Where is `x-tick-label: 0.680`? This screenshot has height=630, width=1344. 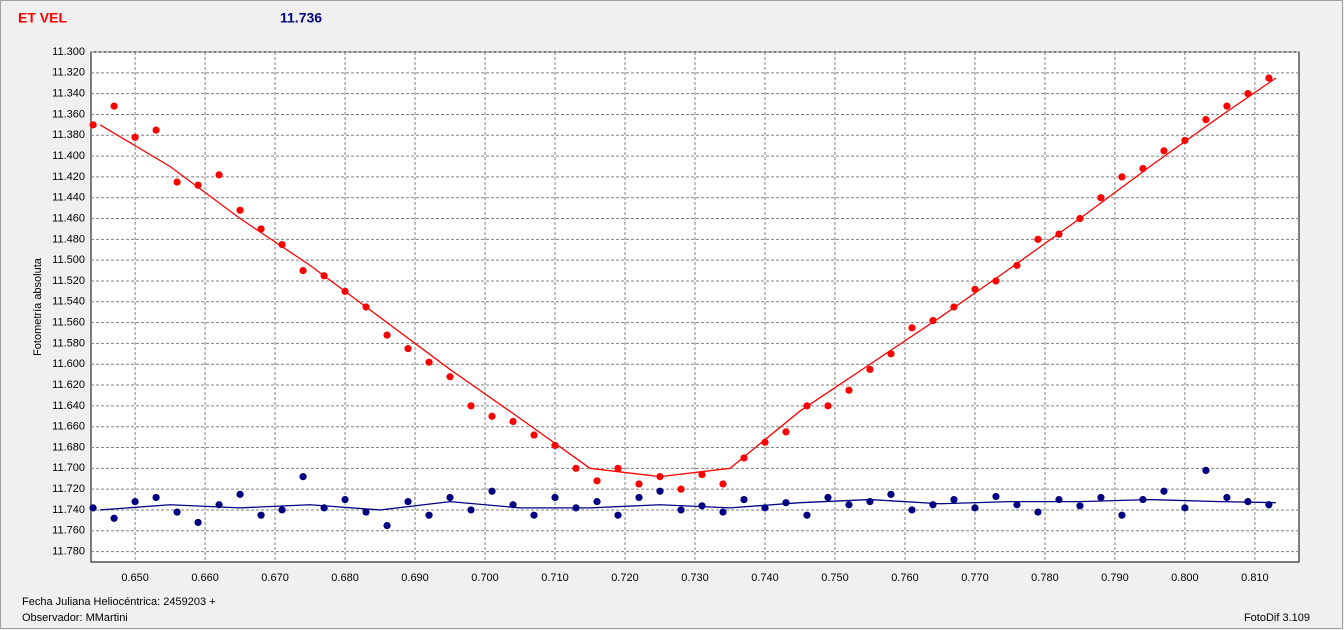 x-tick-label: 0.680 is located at coordinates (345, 578).